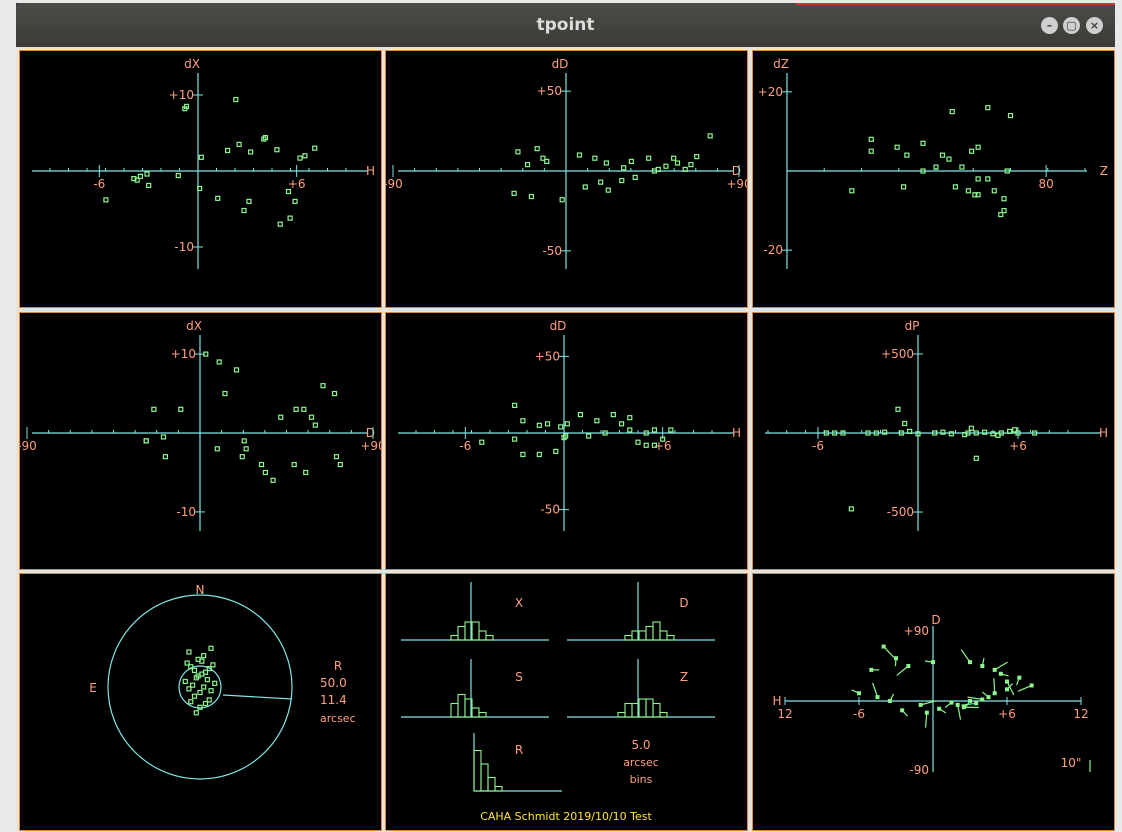 The image size is (1122, 832). I want to click on x-axis-label: D, so click(736, 171).